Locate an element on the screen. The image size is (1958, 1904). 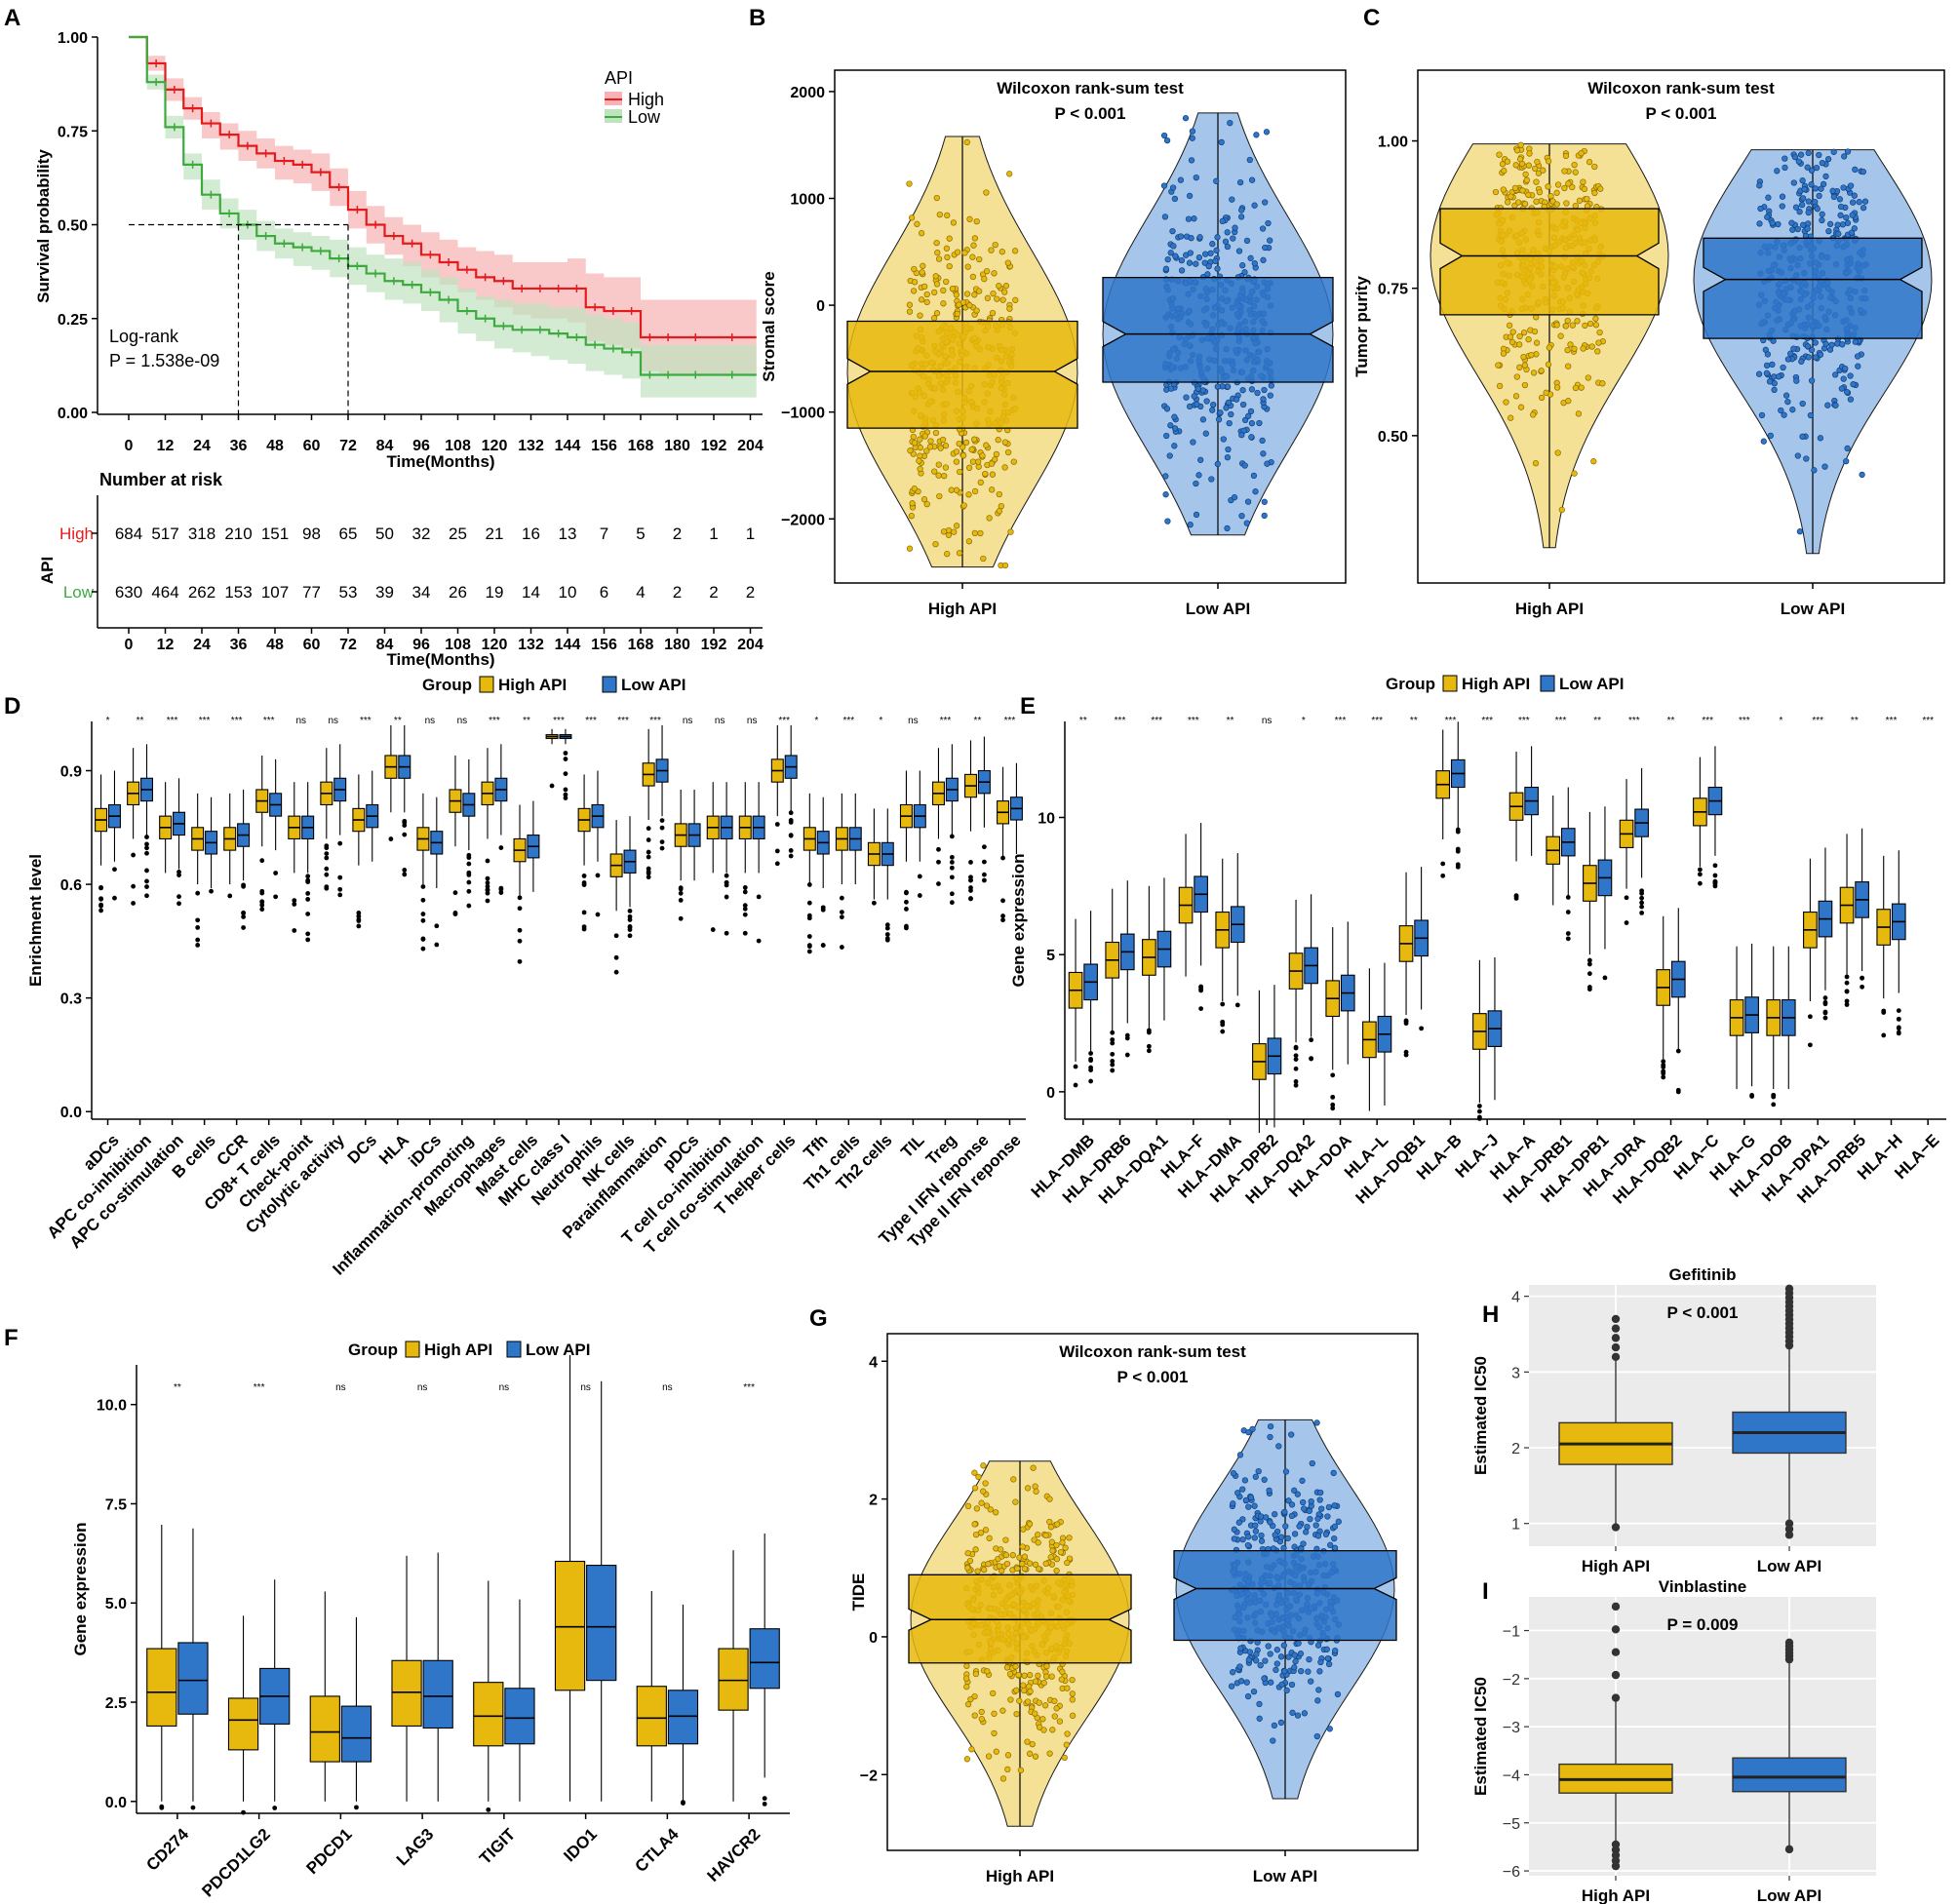
significance-mark: ** is located at coordinates (1414, 721).